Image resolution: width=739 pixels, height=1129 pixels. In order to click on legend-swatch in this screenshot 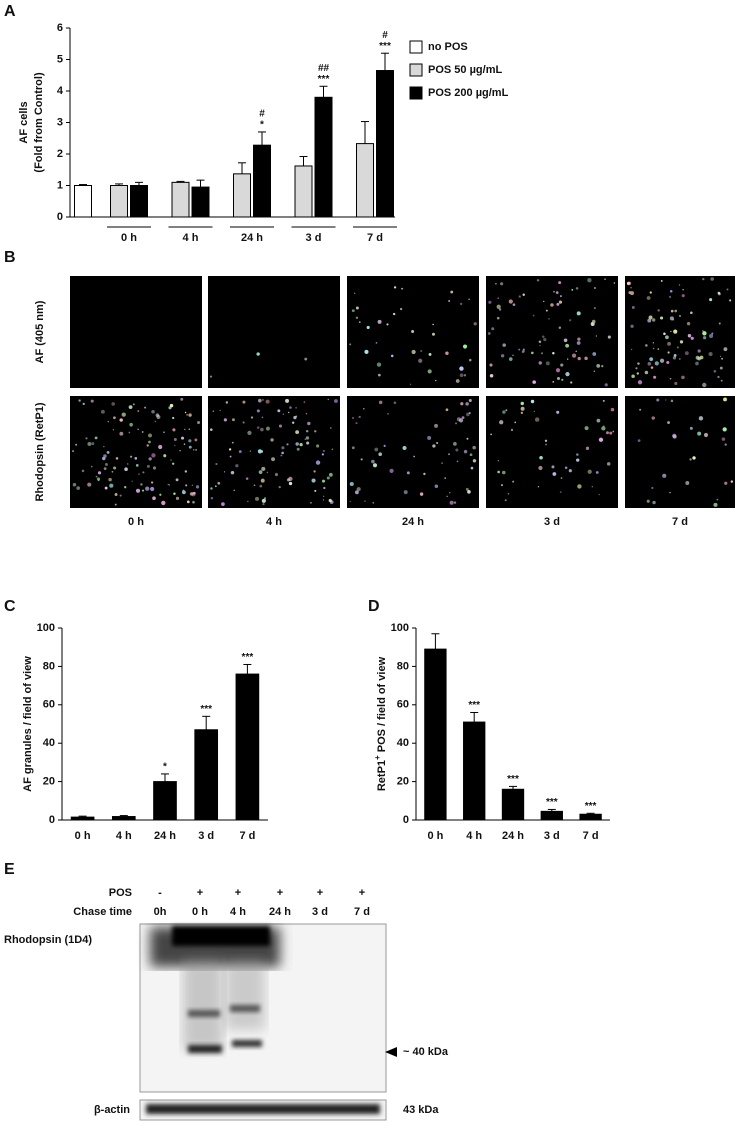, I will do `click(416, 70)`.